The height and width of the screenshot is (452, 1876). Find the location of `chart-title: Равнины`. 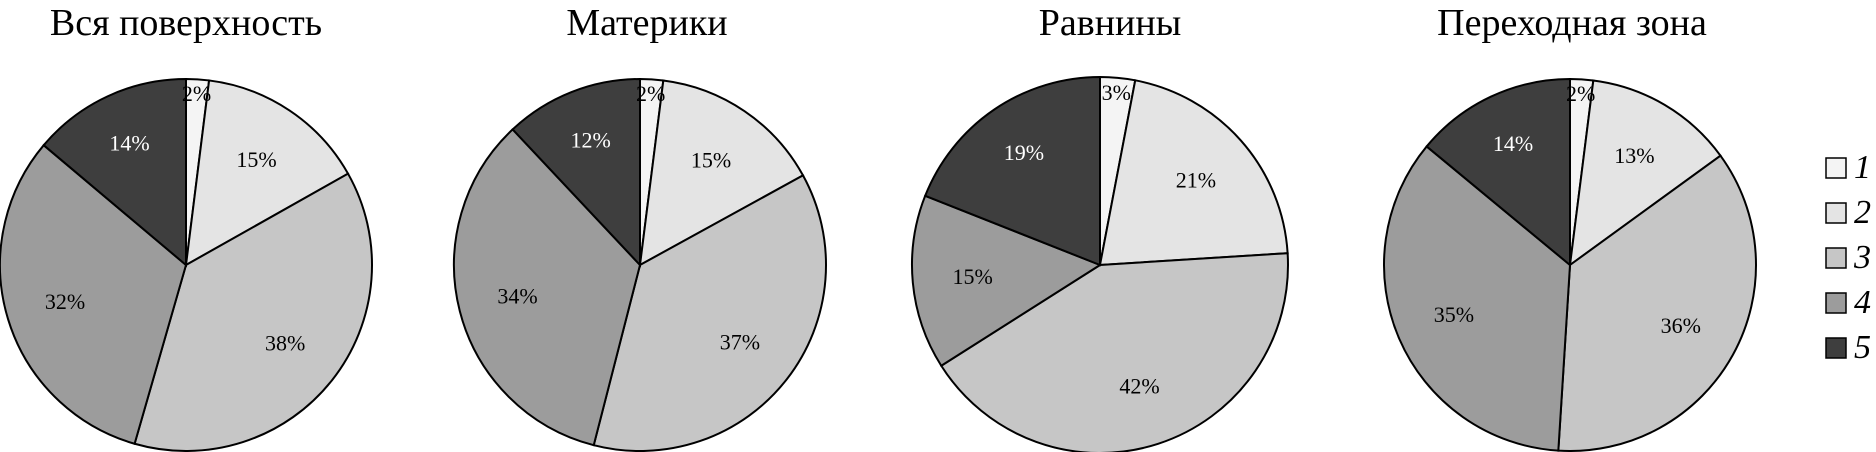

chart-title: Равнины is located at coordinates (1110, 23).